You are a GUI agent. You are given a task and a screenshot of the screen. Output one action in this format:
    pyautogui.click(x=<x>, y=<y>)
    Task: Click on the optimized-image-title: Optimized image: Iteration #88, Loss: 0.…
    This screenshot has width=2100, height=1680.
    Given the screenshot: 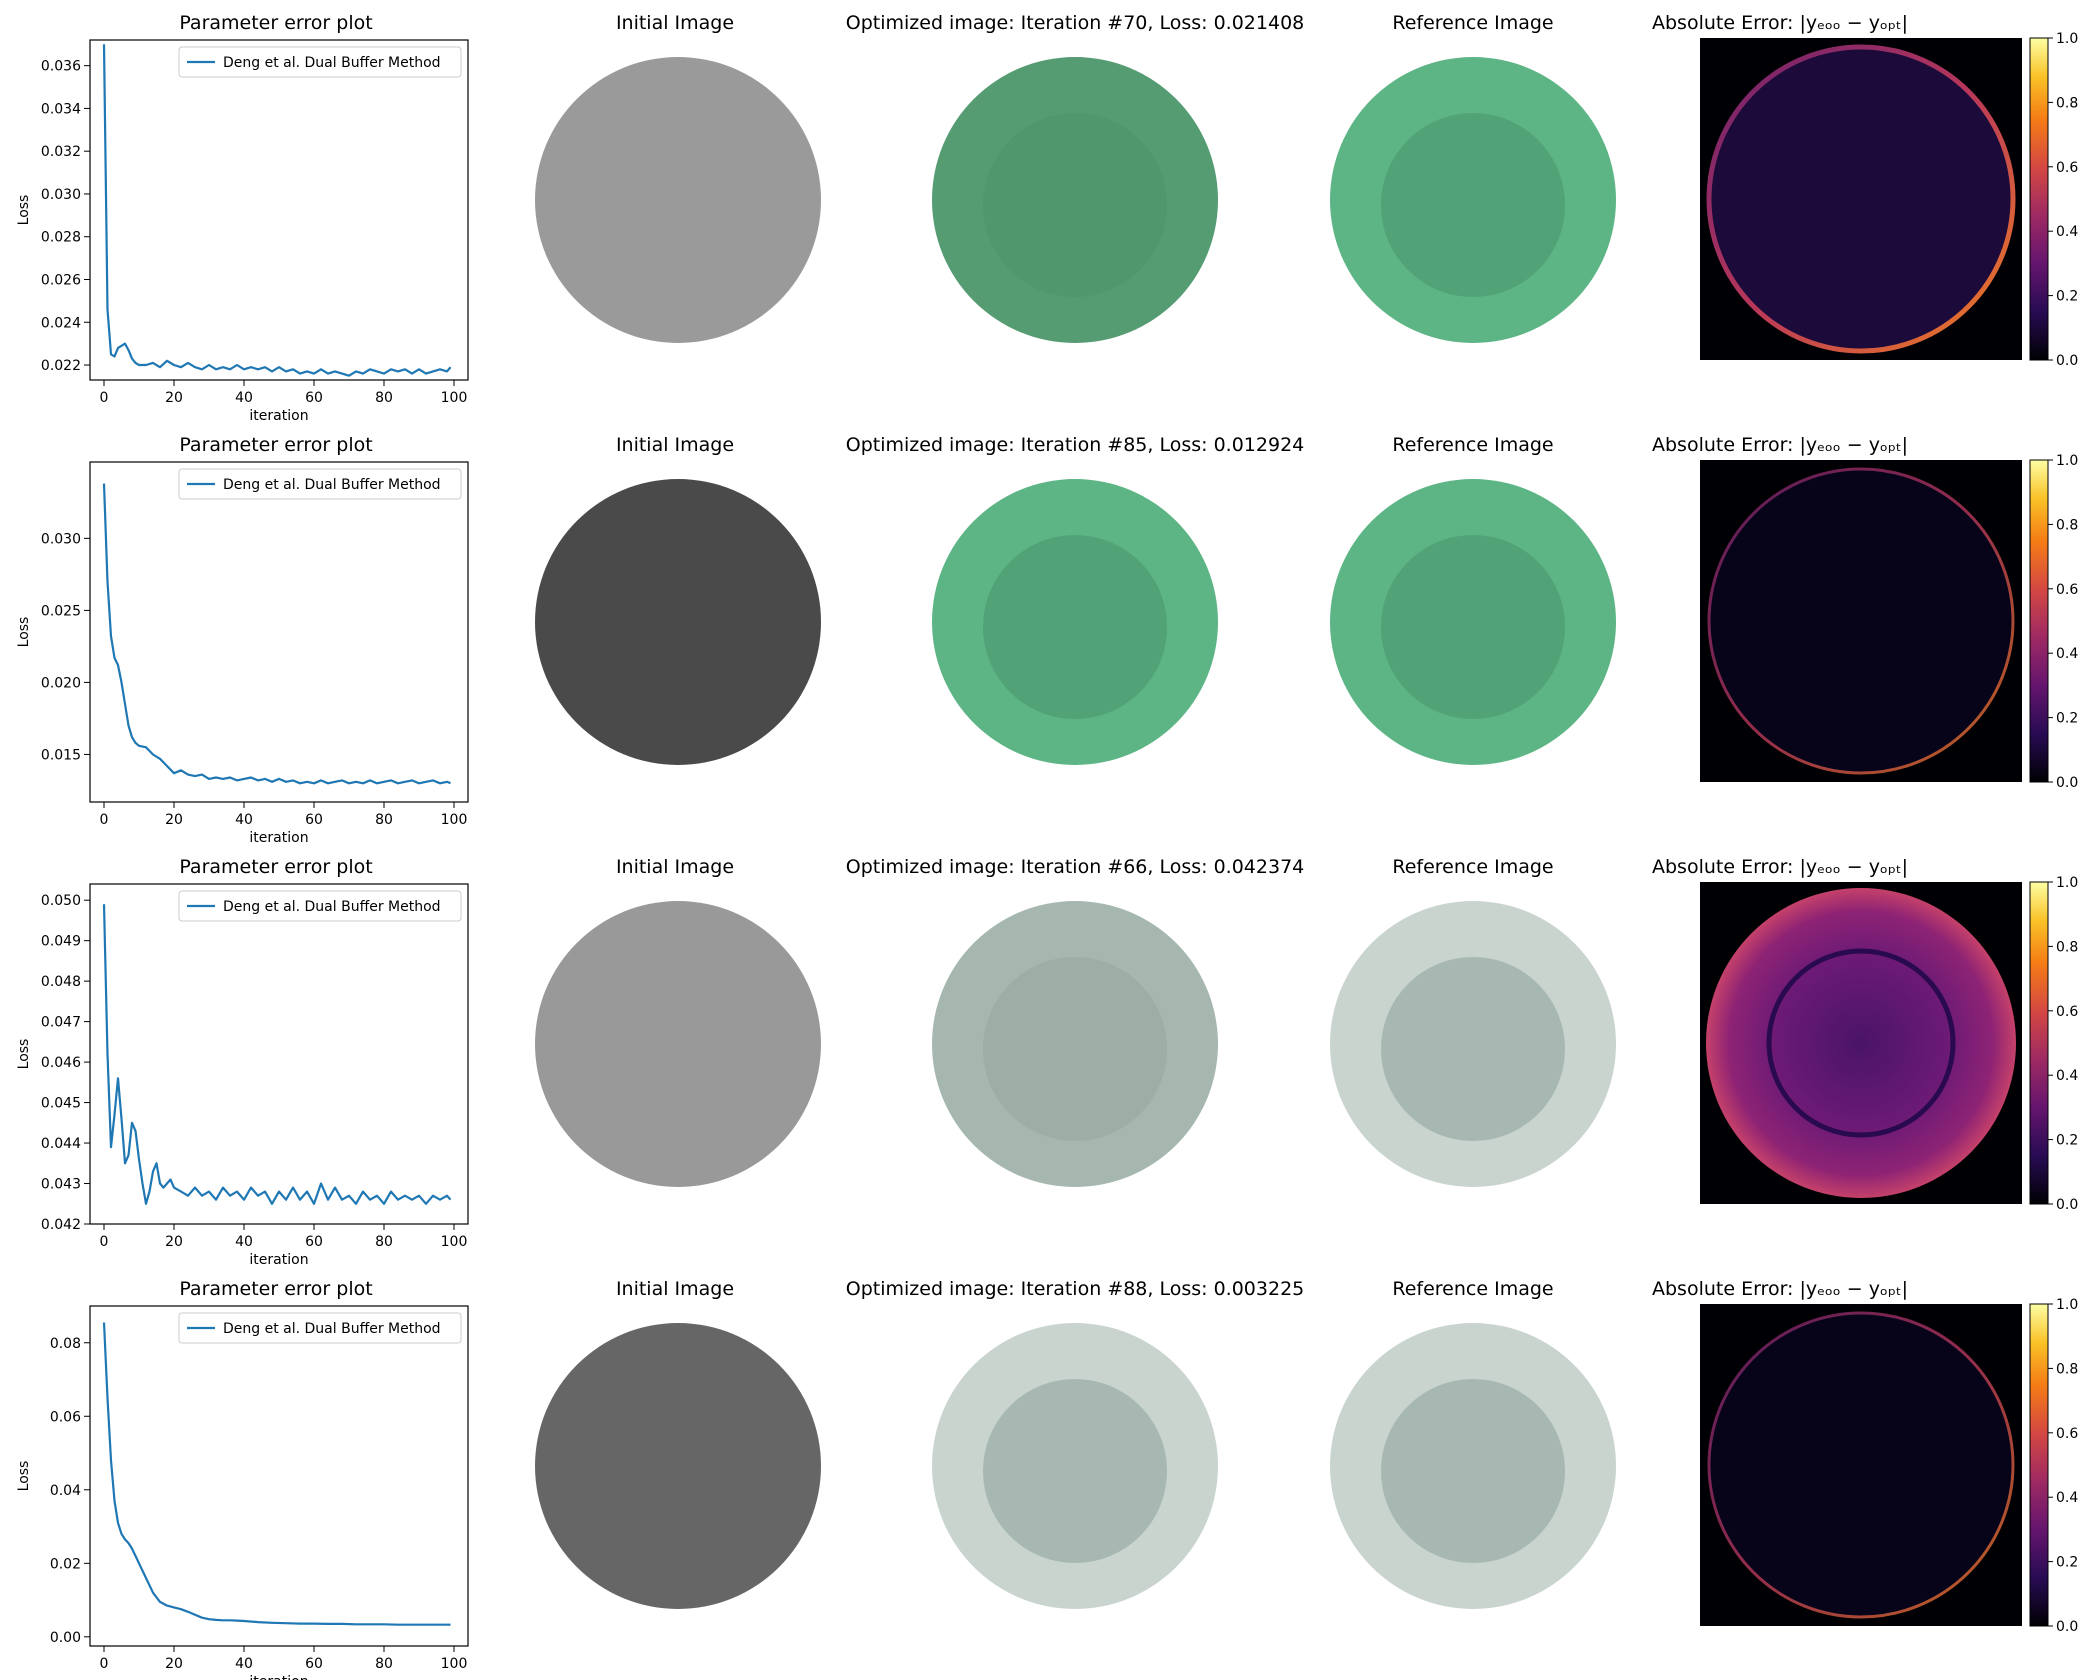 What is the action you would take?
    pyautogui.click(x=1075, y=1289)
    